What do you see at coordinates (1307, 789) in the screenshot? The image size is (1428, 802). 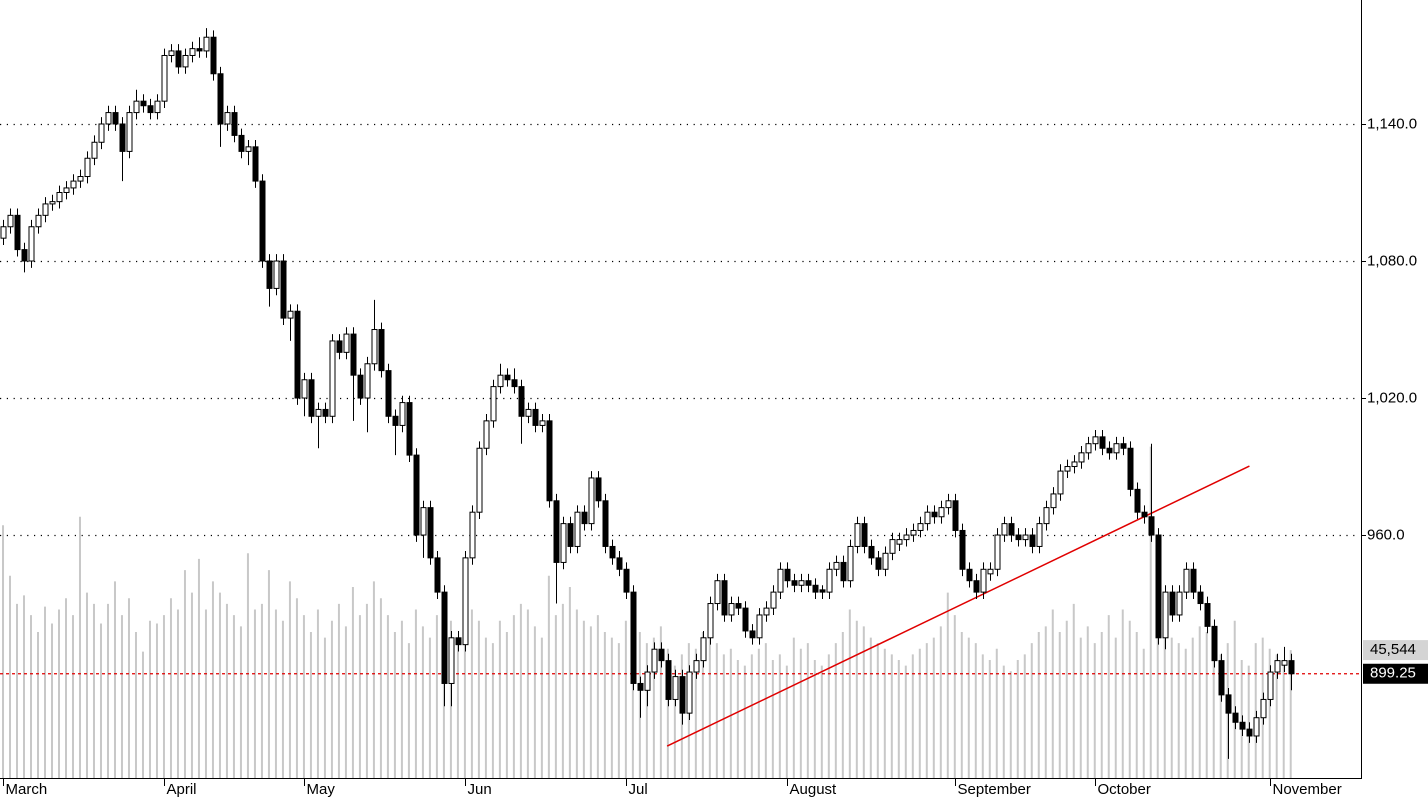 I see `x-tick-label: November` at bounding box center [1307, 789].